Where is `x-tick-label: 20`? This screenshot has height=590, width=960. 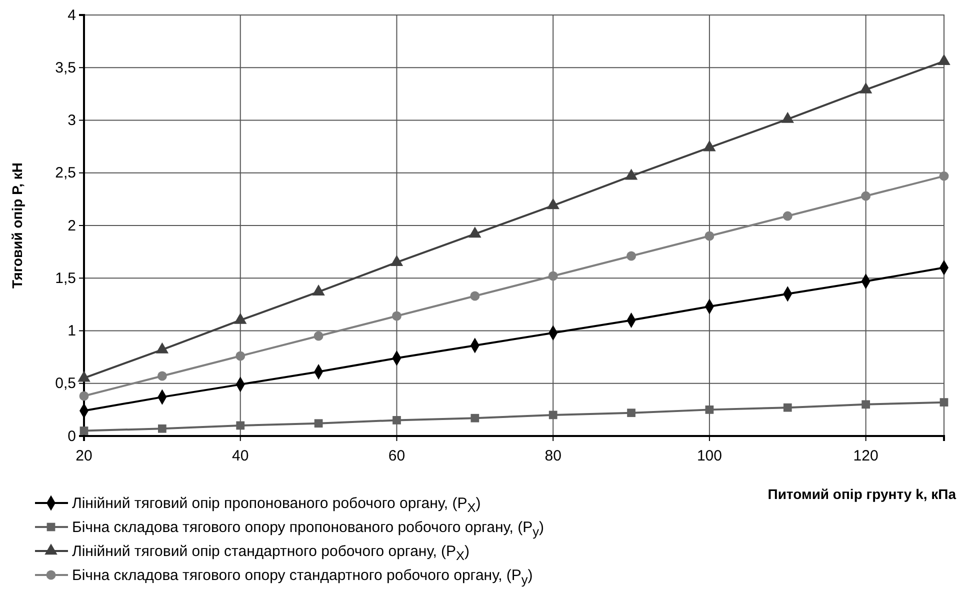
x-tick-label: 20 is located at coordinates (84, 456).